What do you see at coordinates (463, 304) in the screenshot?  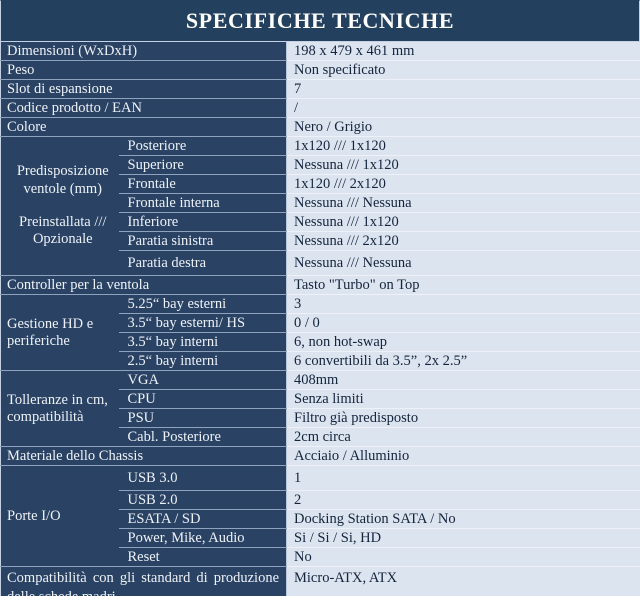 I see `row-value: 3` at bounding box center [463, 304].